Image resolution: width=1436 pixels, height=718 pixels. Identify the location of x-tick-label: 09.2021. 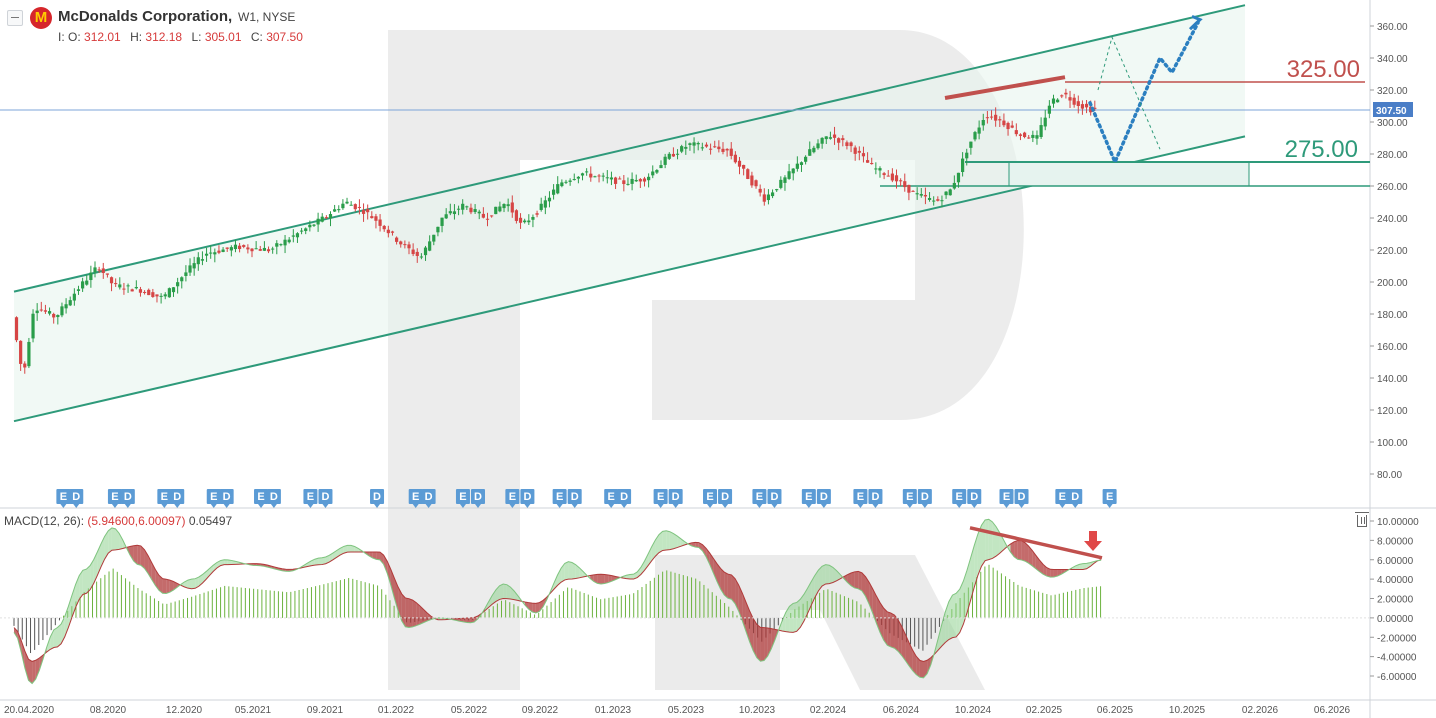
(325, 710).